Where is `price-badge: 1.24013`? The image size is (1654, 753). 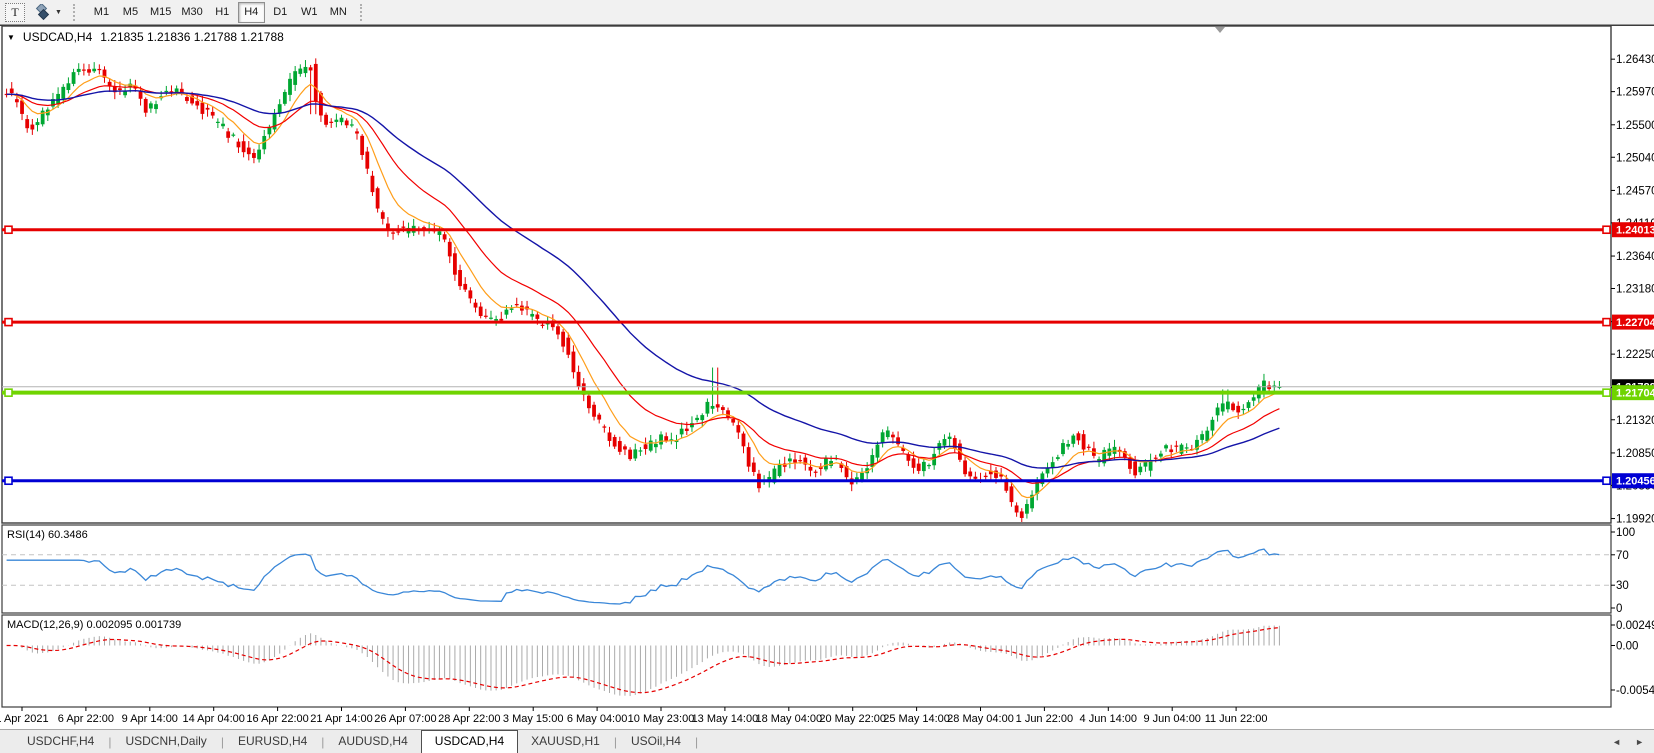
price-badge: 1.24013 is located at coordinates (1633, 230).